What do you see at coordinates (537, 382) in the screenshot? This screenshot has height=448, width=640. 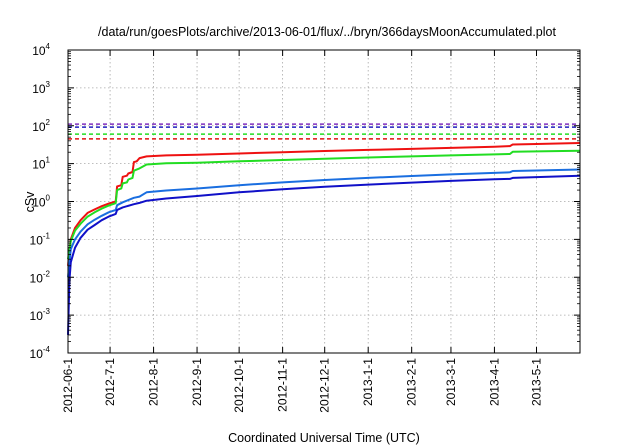 I see `x-tick-label: 2013-5-1` at bounding box center [537, 382].